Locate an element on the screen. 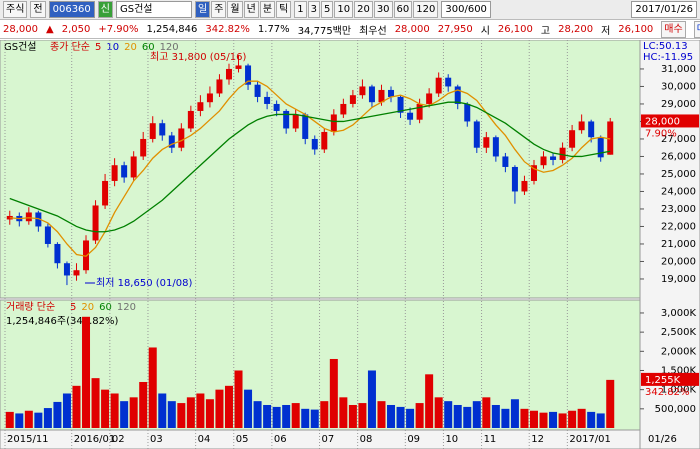 The image size is (700, 449). market: 주식 is located at coordinates (15, 9).